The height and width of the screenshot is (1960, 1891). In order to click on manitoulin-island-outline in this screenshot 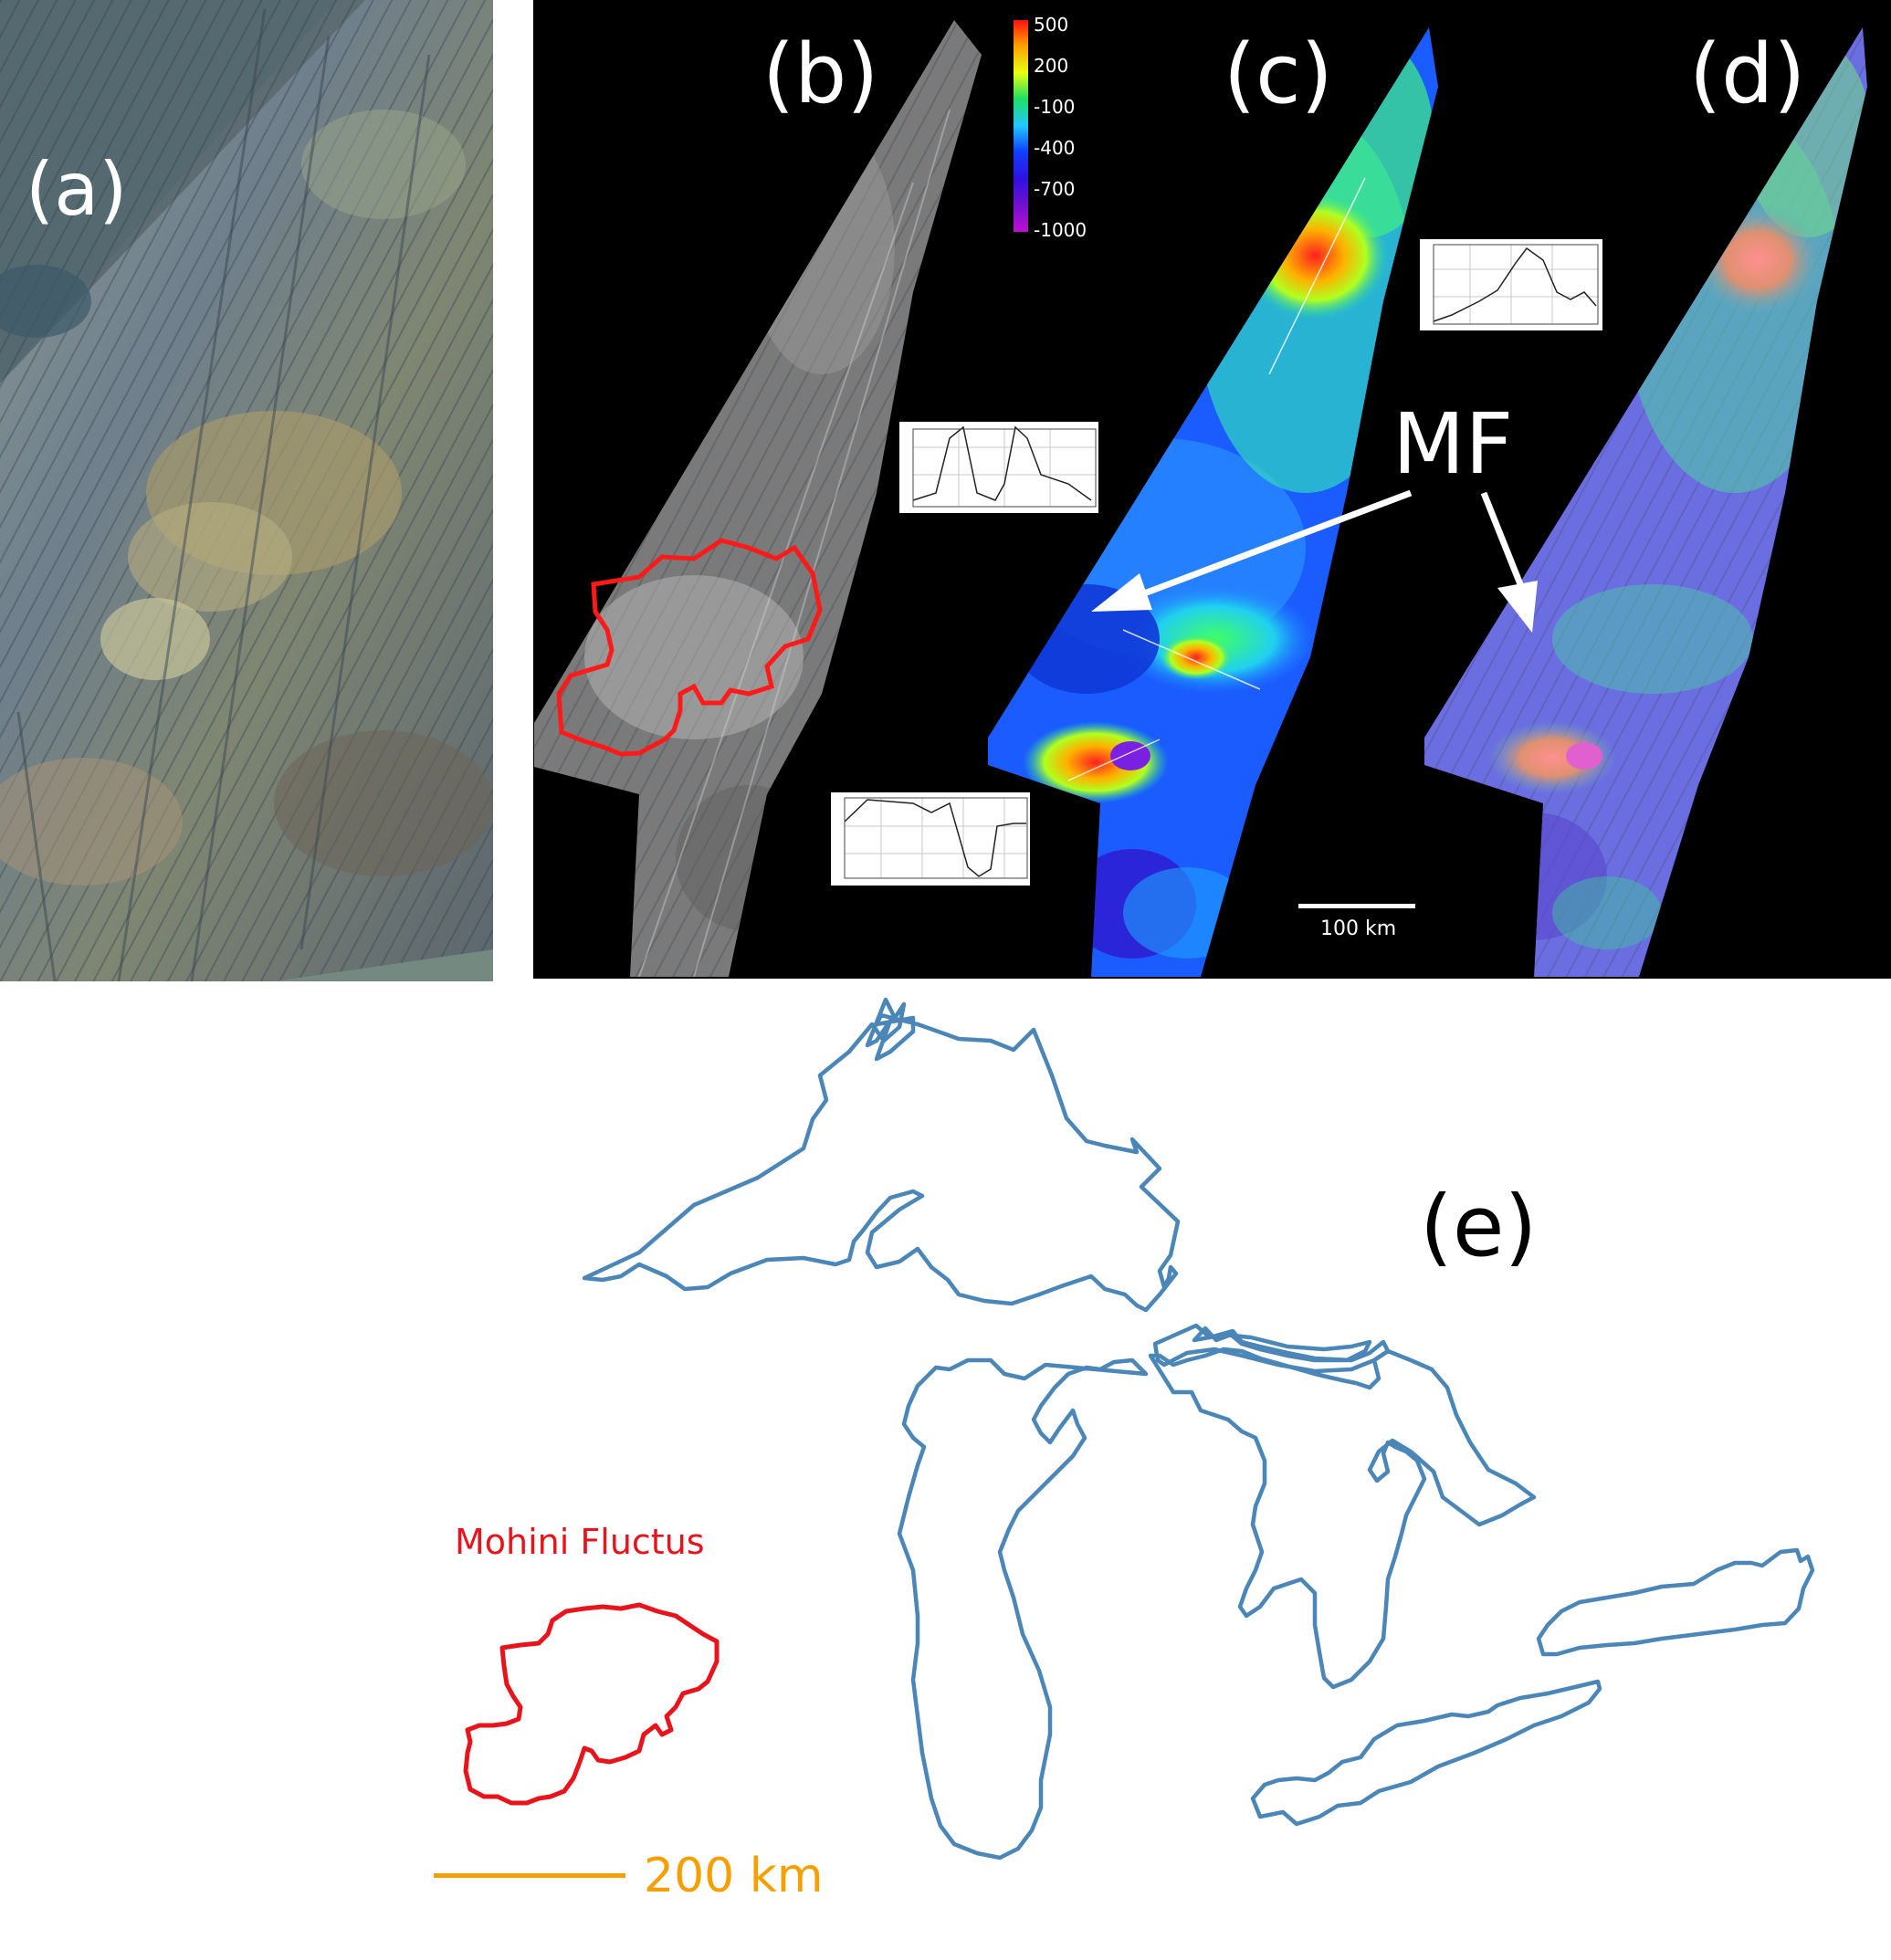, I will do `click(1282, 1344)`.